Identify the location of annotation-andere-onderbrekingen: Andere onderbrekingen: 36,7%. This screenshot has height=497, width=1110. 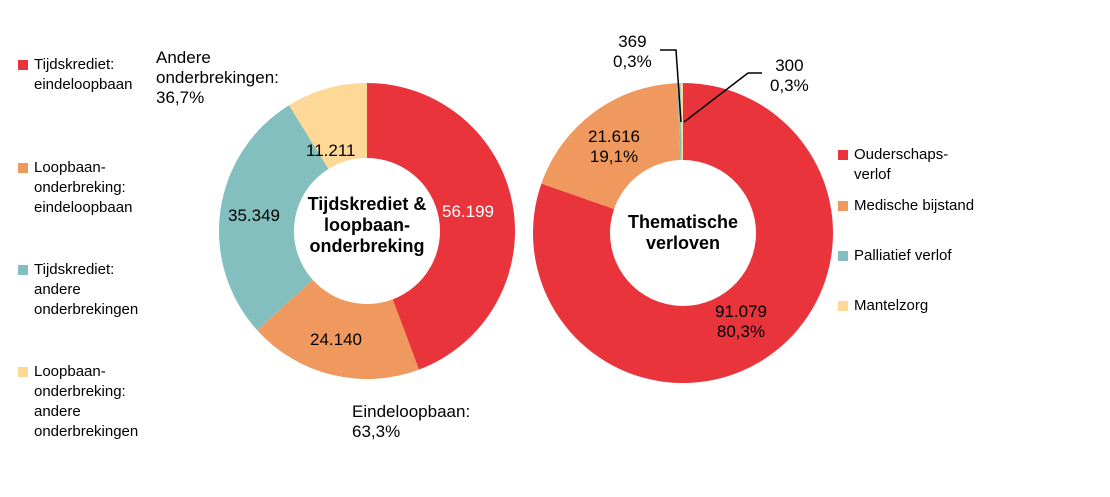
(217, 77).